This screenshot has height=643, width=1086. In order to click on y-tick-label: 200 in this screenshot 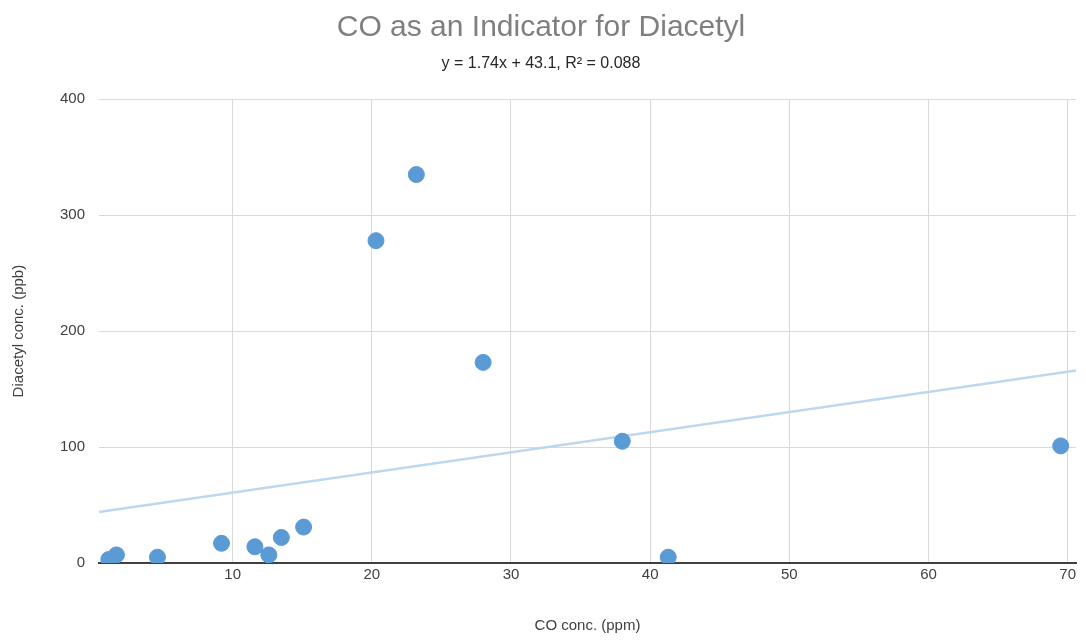, I will do `click(73, 330)`.